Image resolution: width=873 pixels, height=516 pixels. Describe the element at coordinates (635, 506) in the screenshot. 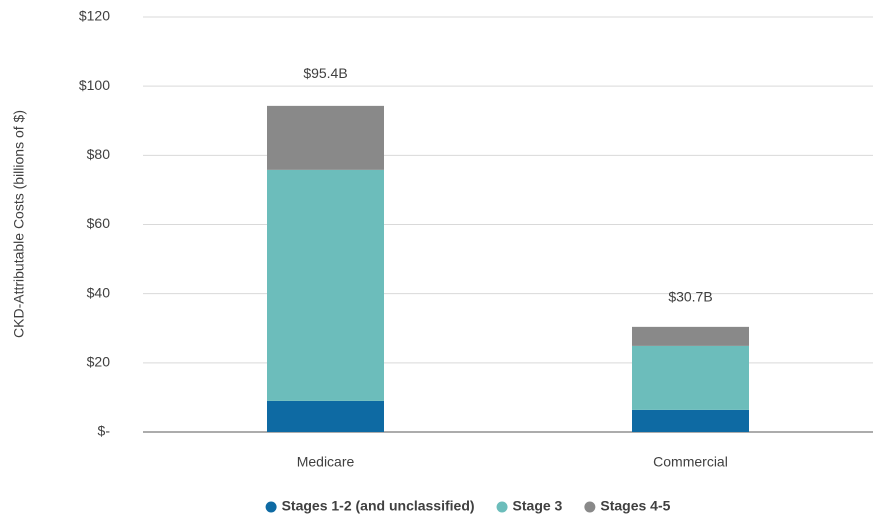

I see `legend-text: Stages 4-5` at that location.